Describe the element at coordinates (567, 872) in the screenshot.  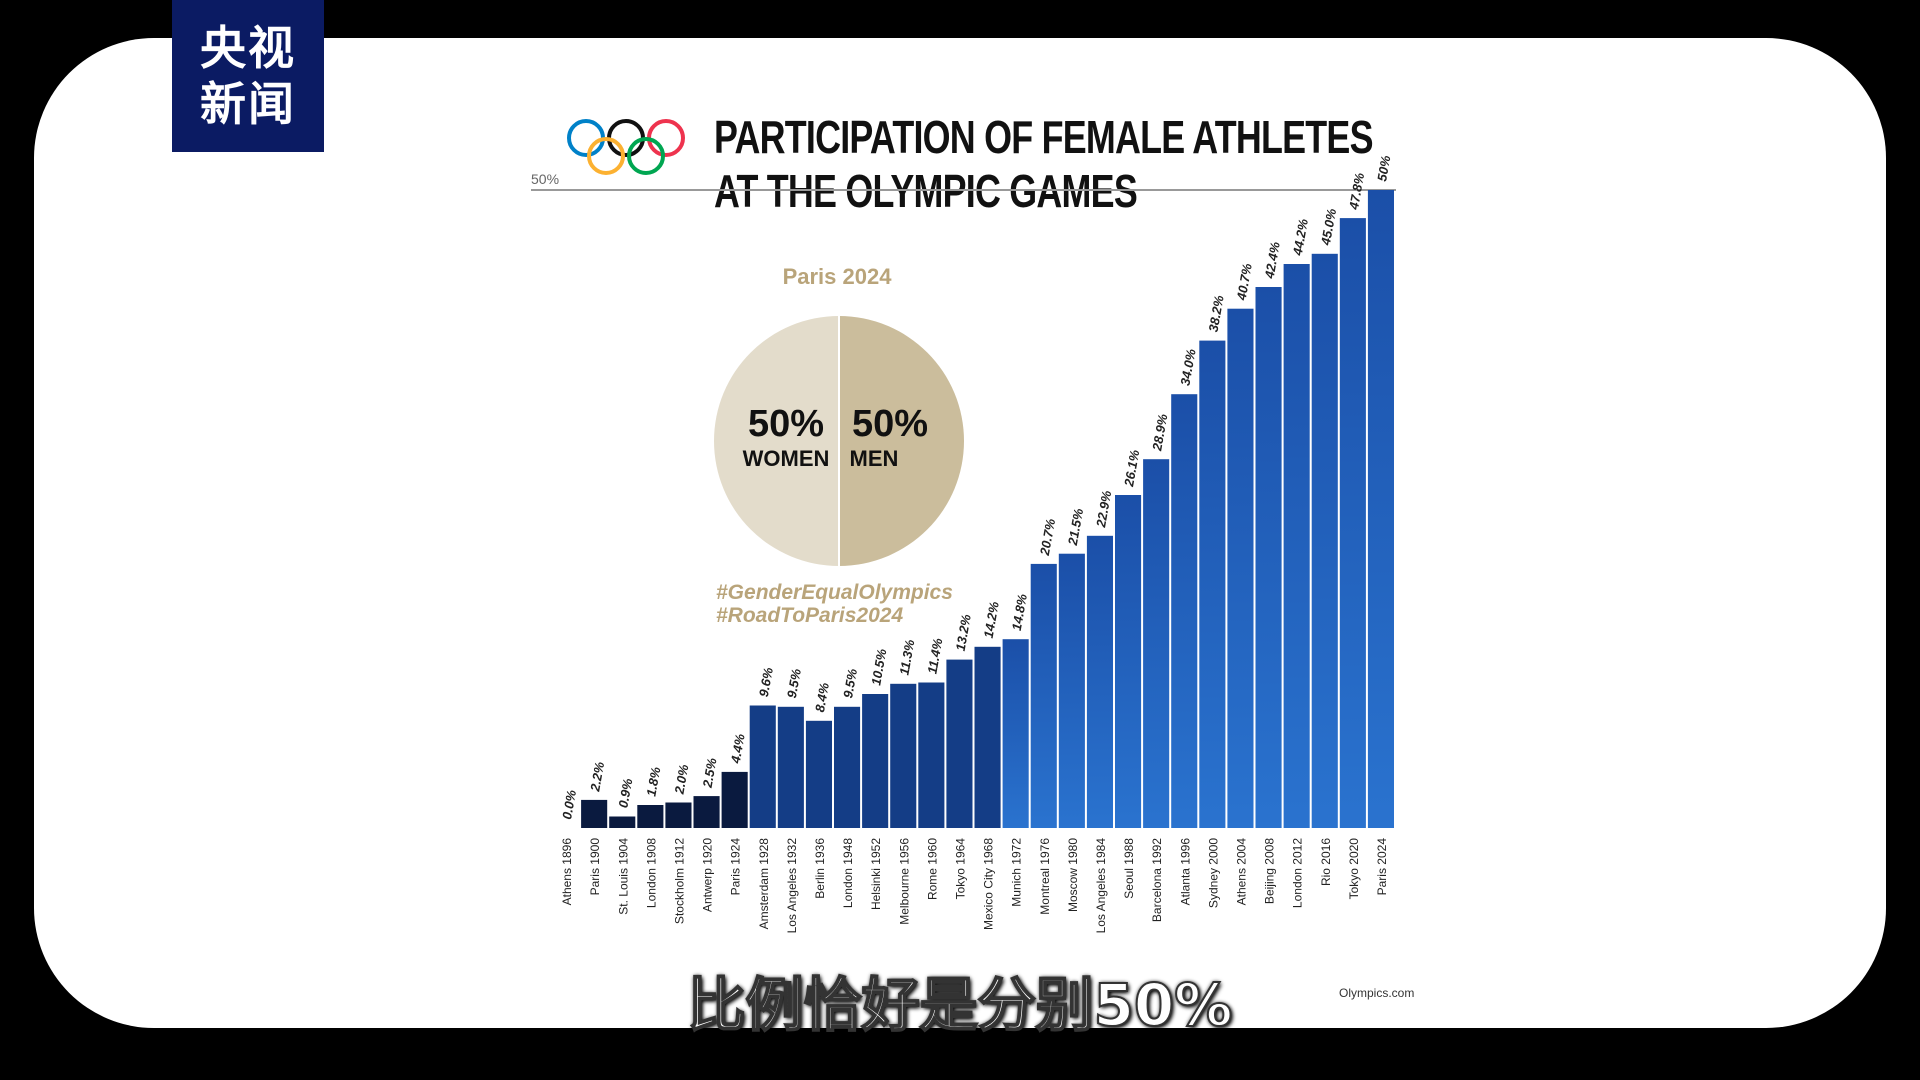
I see `category-label-0: Athens 1896` at that location.